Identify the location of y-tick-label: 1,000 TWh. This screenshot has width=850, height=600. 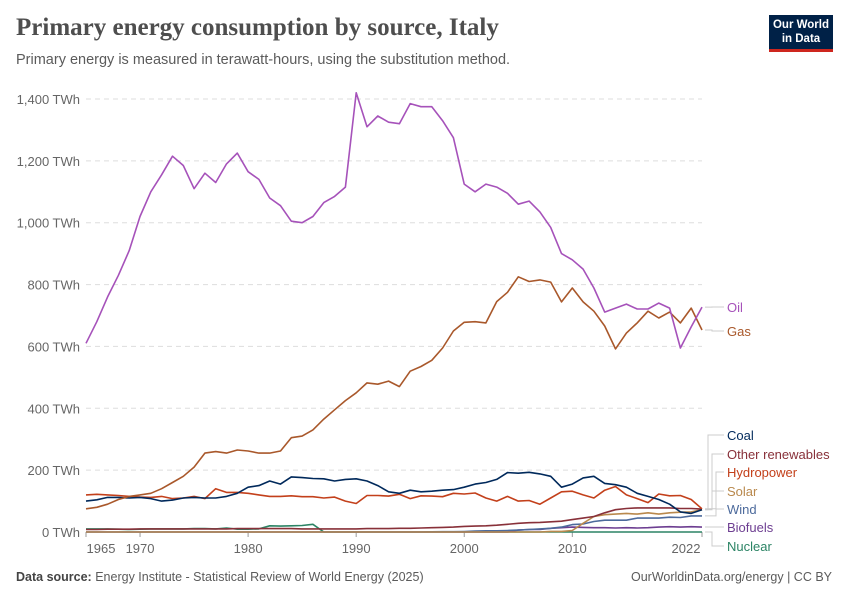
(48, 223).